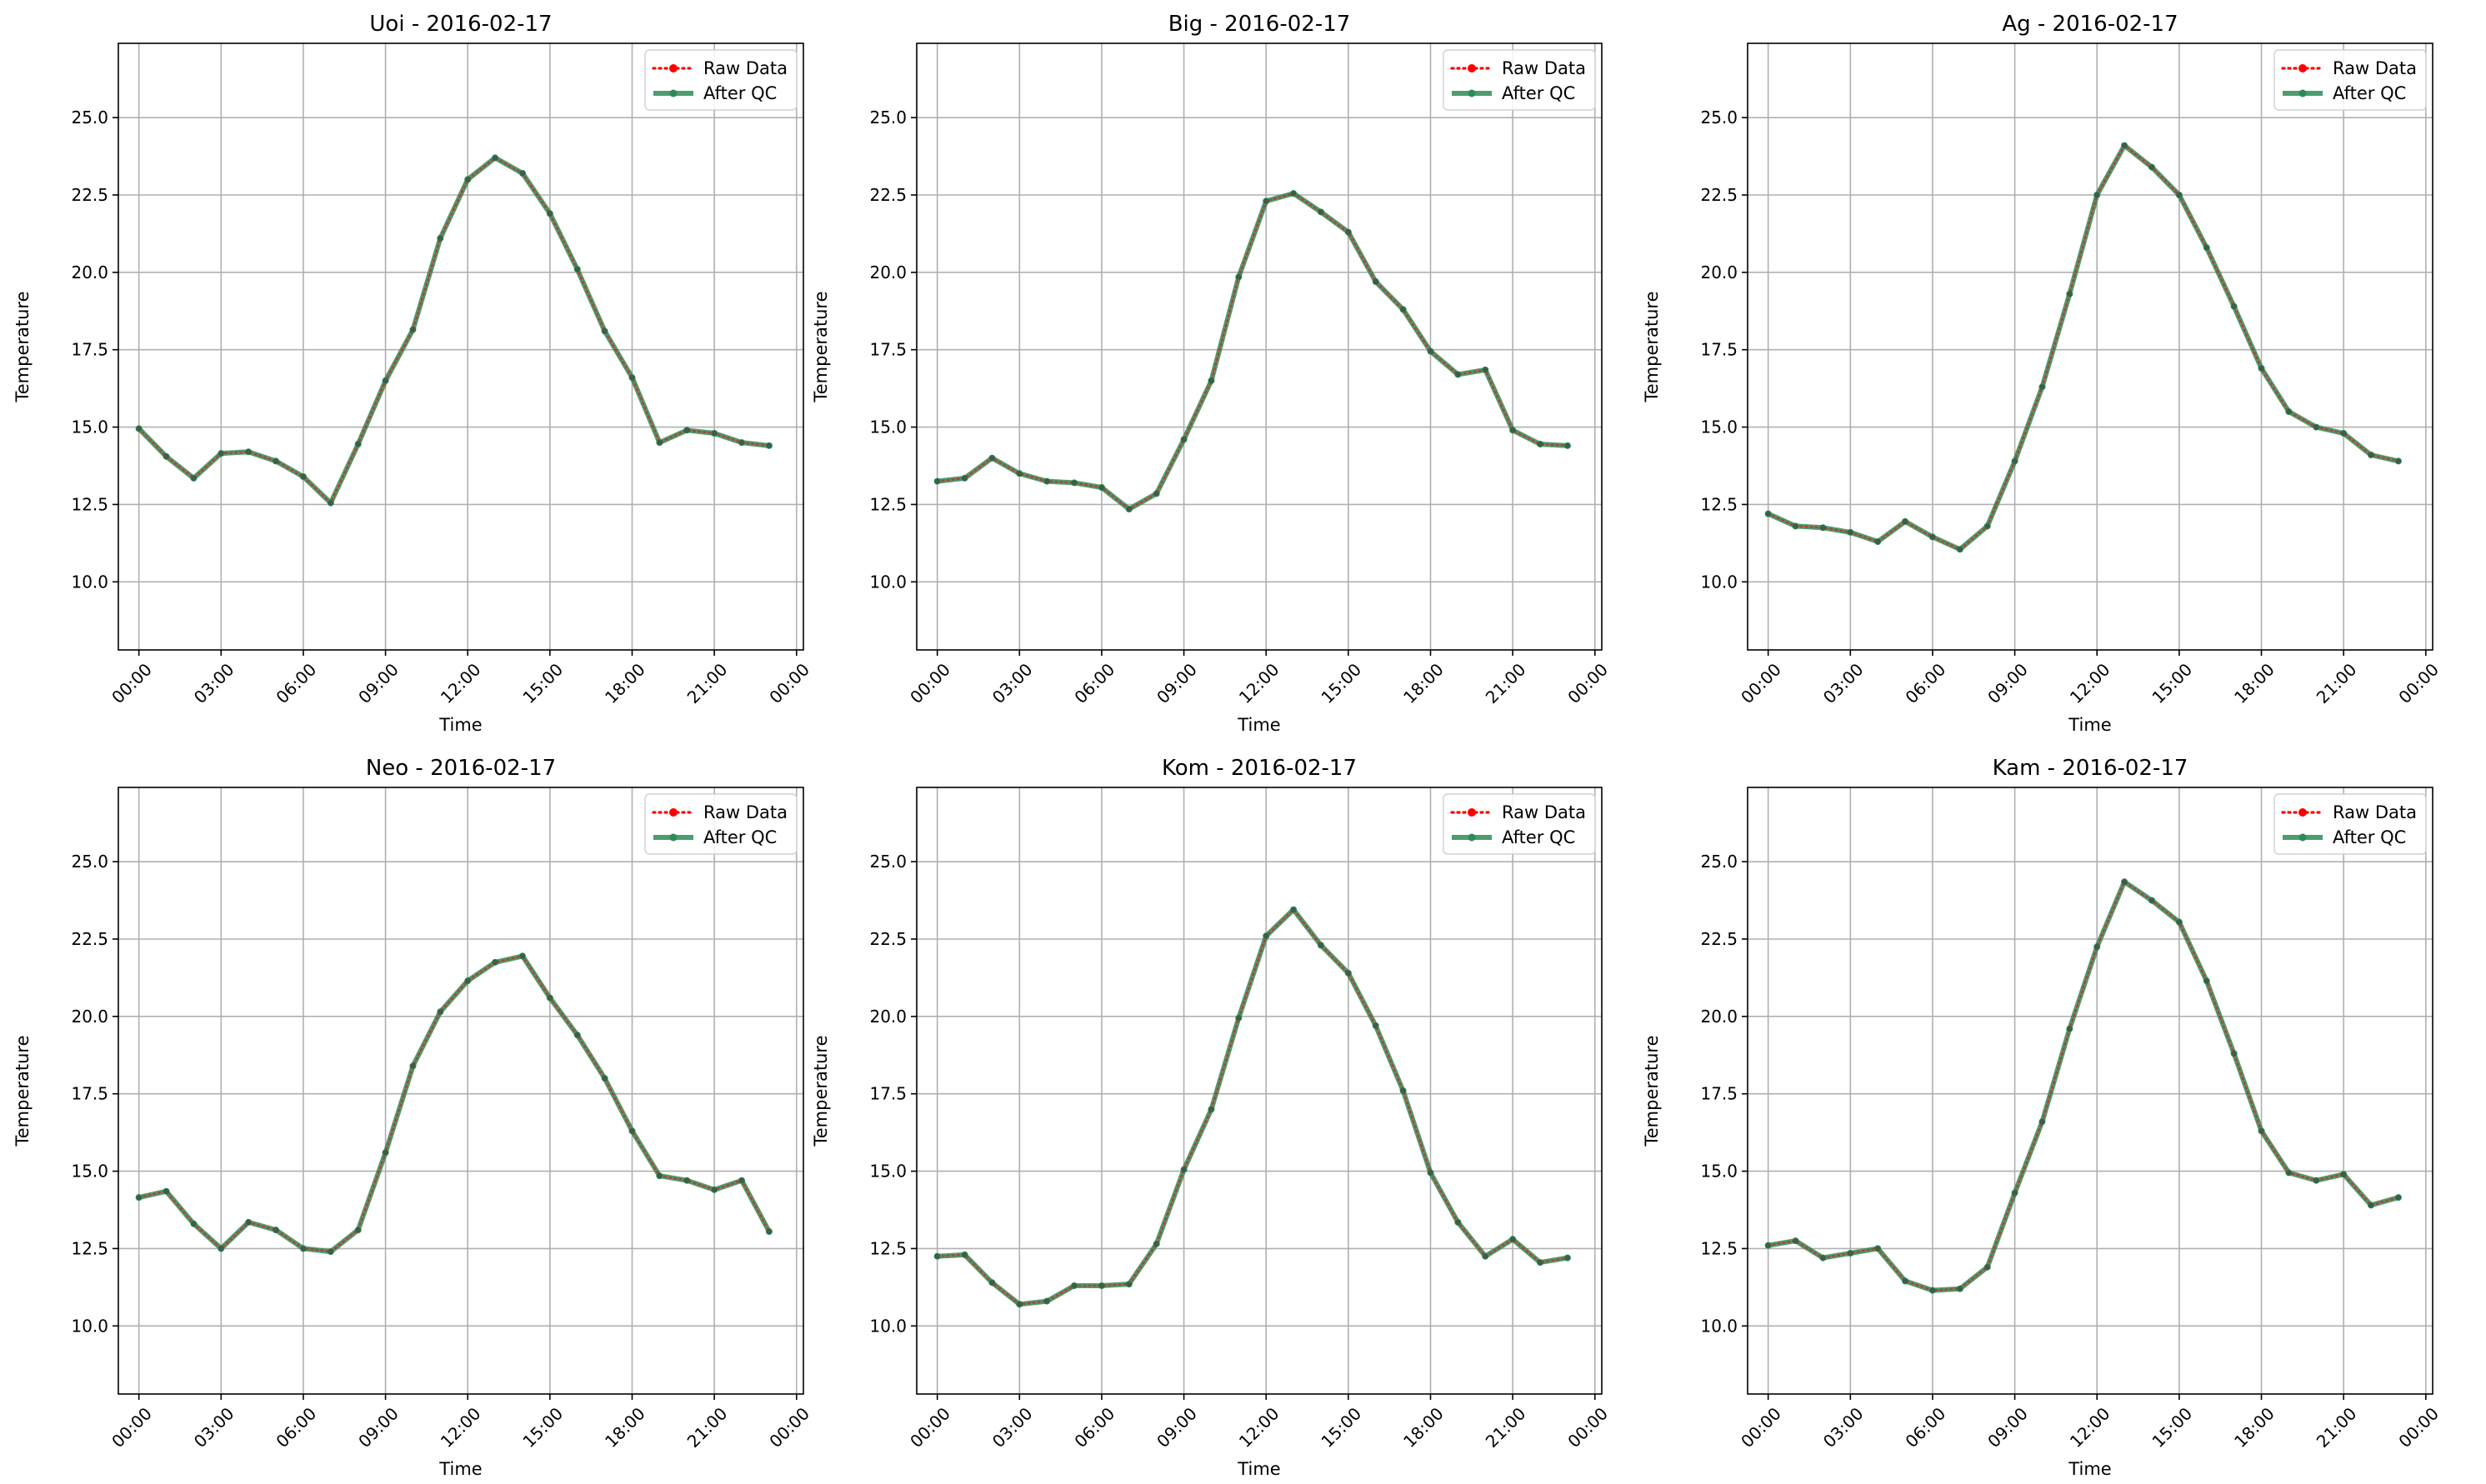  What do you see at coordinates (2090, 1090) in the screenshot?
I see `grid` at bounding box center [2090, 1090].